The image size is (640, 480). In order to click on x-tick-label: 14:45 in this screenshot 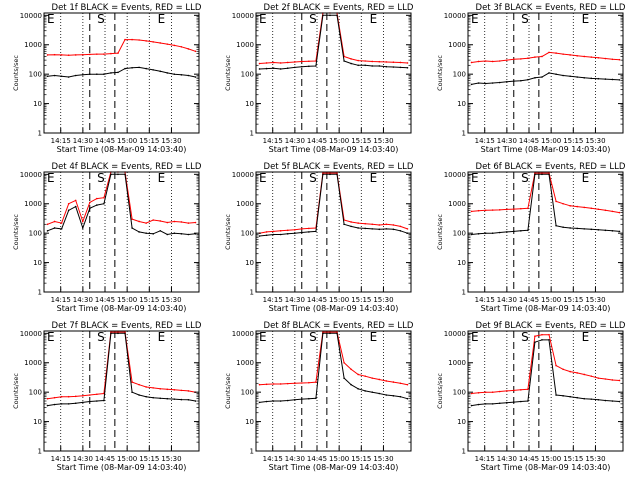, I will do `click(317, 300)`.